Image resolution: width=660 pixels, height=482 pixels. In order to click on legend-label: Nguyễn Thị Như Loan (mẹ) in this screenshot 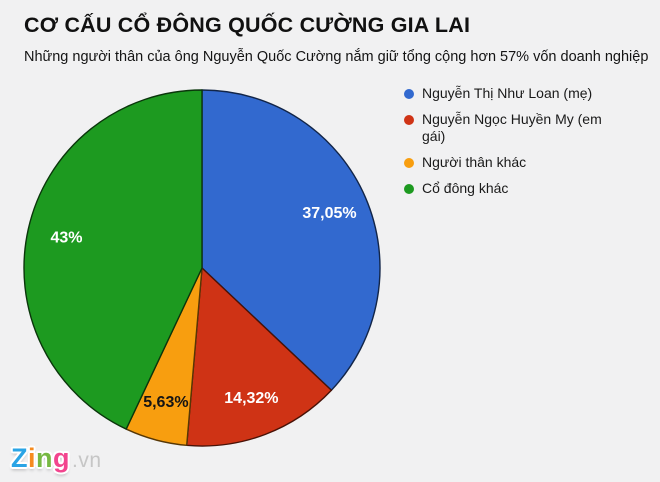, I will do `click(507, 93)`.